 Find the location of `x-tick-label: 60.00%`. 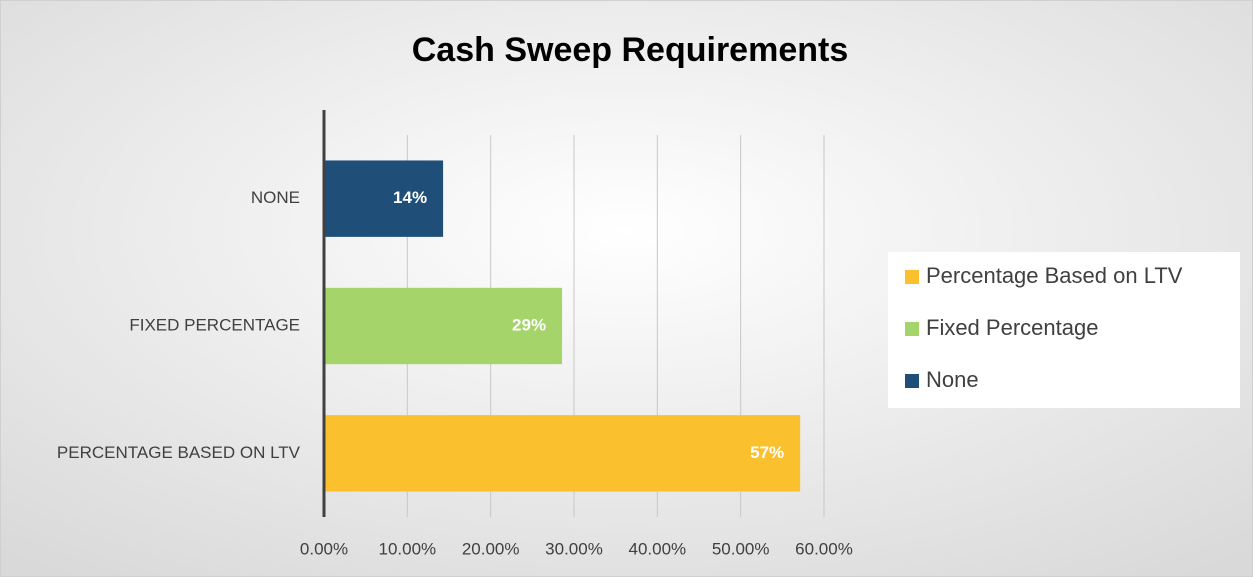

x-tick-label: 60.00% is located at coordinates (824, 548).